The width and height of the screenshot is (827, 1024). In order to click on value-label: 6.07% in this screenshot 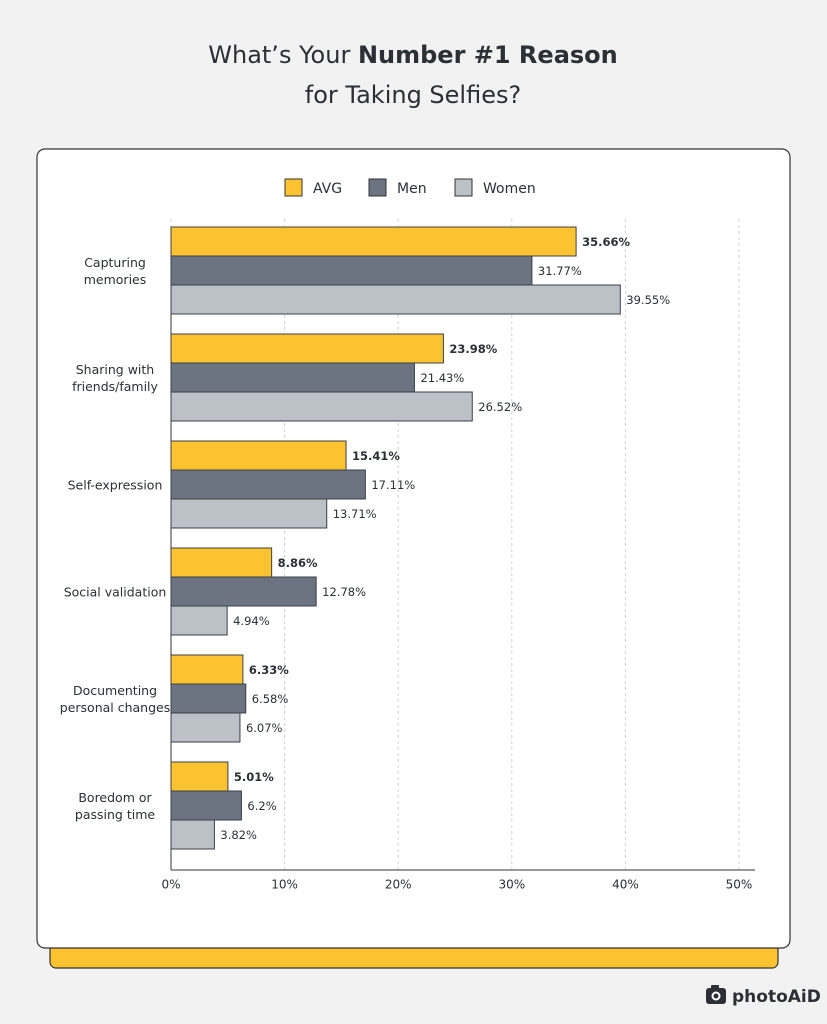, I will do `click(264, 728)`.